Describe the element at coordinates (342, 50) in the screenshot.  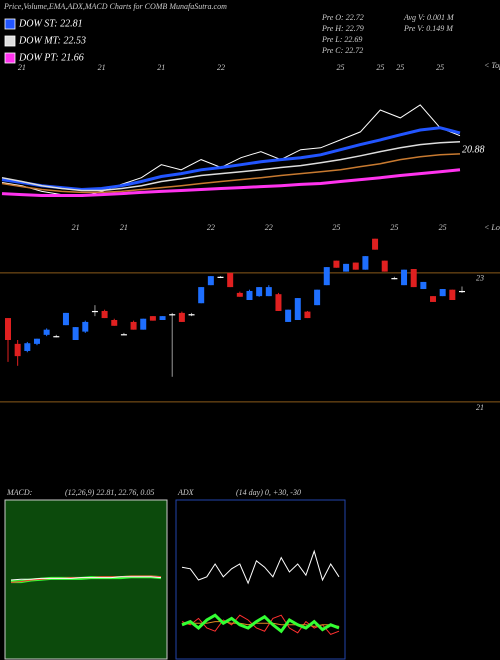
I see `stat-text: Pre C: 22.72` at that location.